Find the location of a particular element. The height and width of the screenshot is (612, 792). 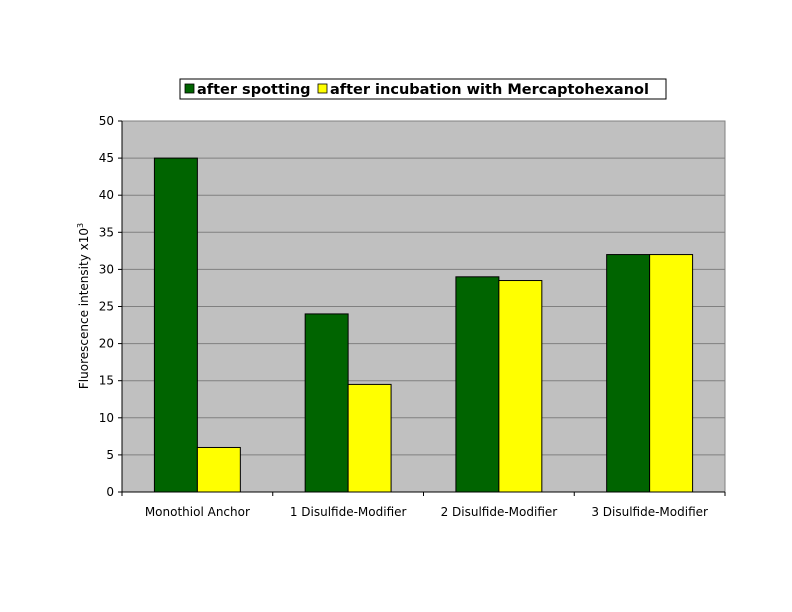

legend-label-after-incubation: after incubation with Mercaptohexanol is located at coordinates (489, 90).